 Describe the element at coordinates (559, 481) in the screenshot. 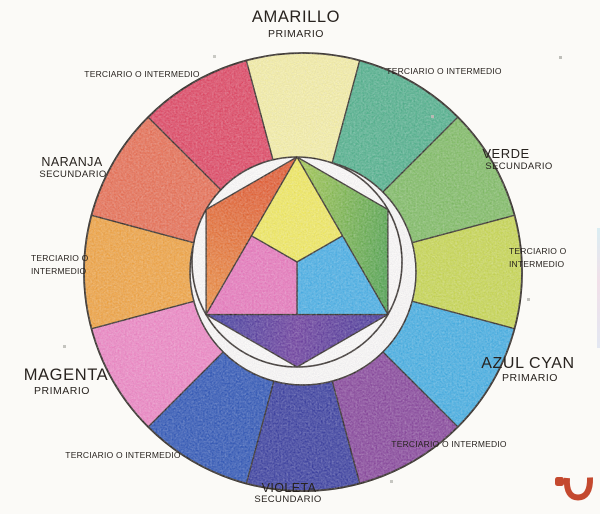

I see `brand-mark-dot` at that location.